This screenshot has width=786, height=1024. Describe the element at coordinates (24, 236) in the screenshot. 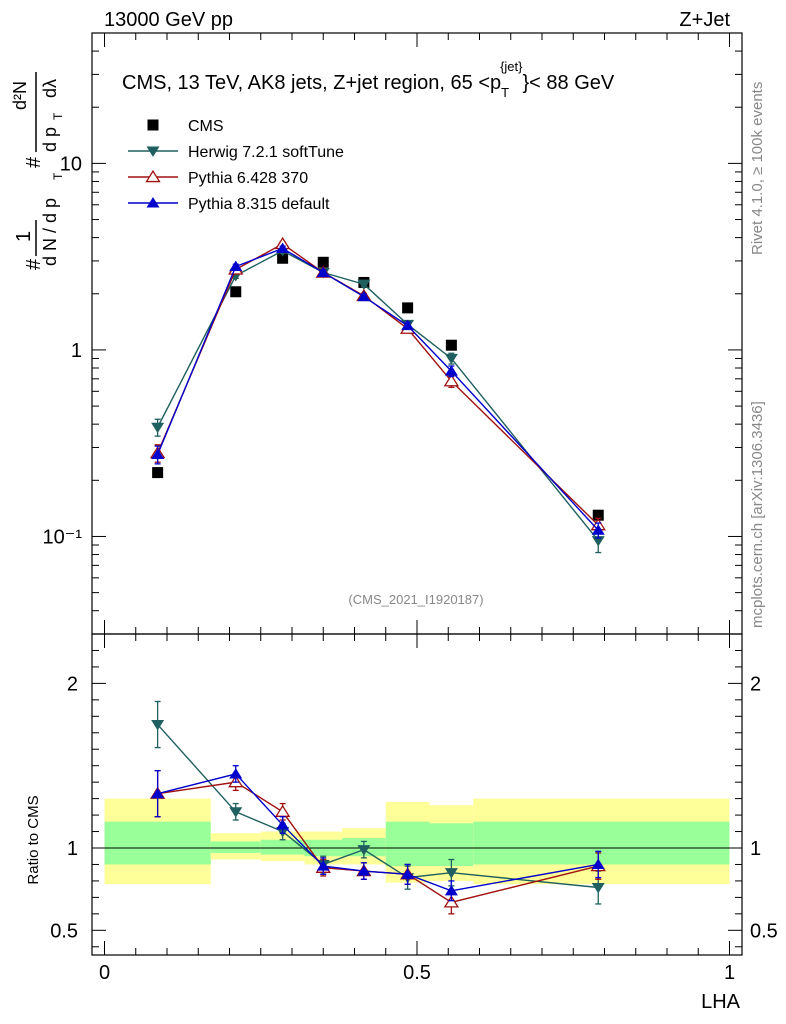

I see `svg-text: 1` at that location.